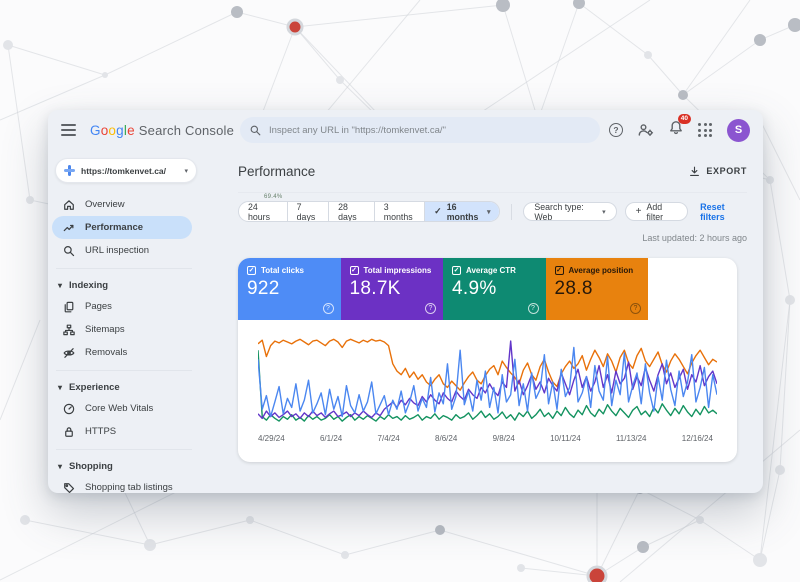 This screenshot has width=800, height=582. Describe the element at coordinates (105, 329) in the screenshot. I see `sidebar-item-label: Sitemaps` at that location.